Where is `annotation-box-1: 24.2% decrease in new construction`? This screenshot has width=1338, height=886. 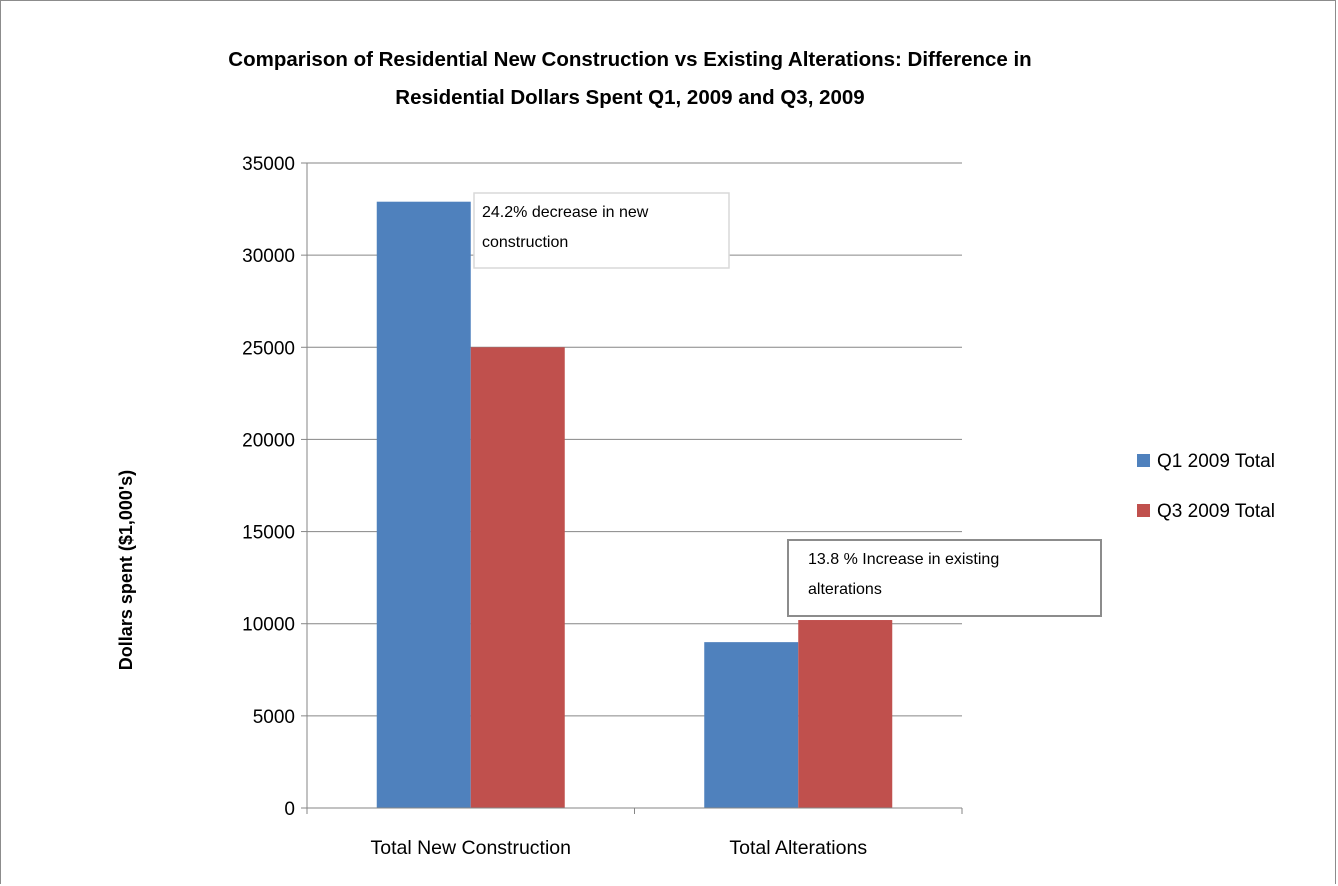 annotation-box-1: 24.2% decrease in new construction is located at coordinates (601, 230).